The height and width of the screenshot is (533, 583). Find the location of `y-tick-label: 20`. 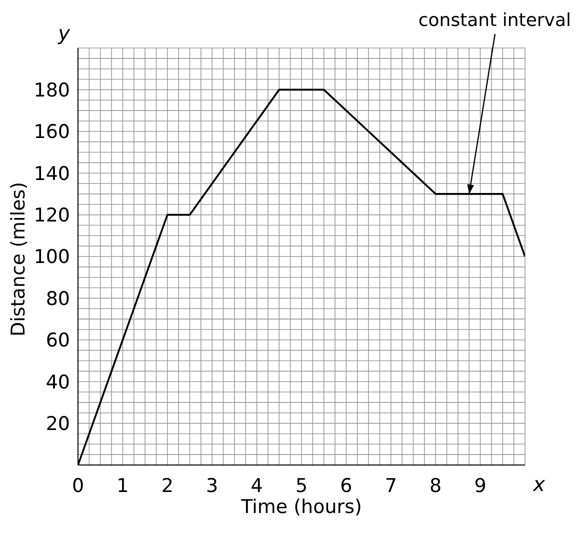

y-tick-label: 20 is located at coordinates (58, 424).